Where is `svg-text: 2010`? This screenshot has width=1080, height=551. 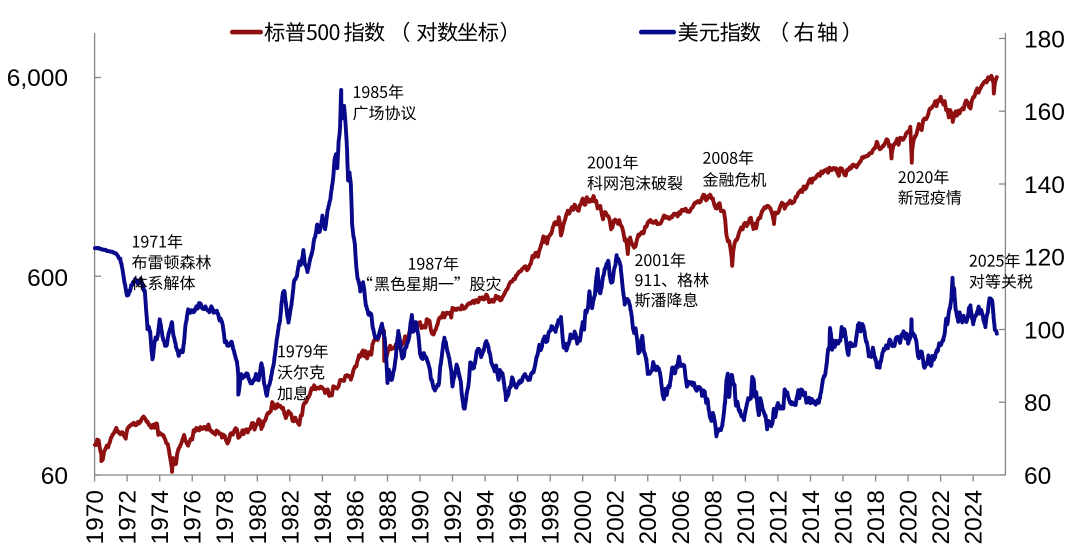 svg-text: 2010 is located at coordinates (746, 517).